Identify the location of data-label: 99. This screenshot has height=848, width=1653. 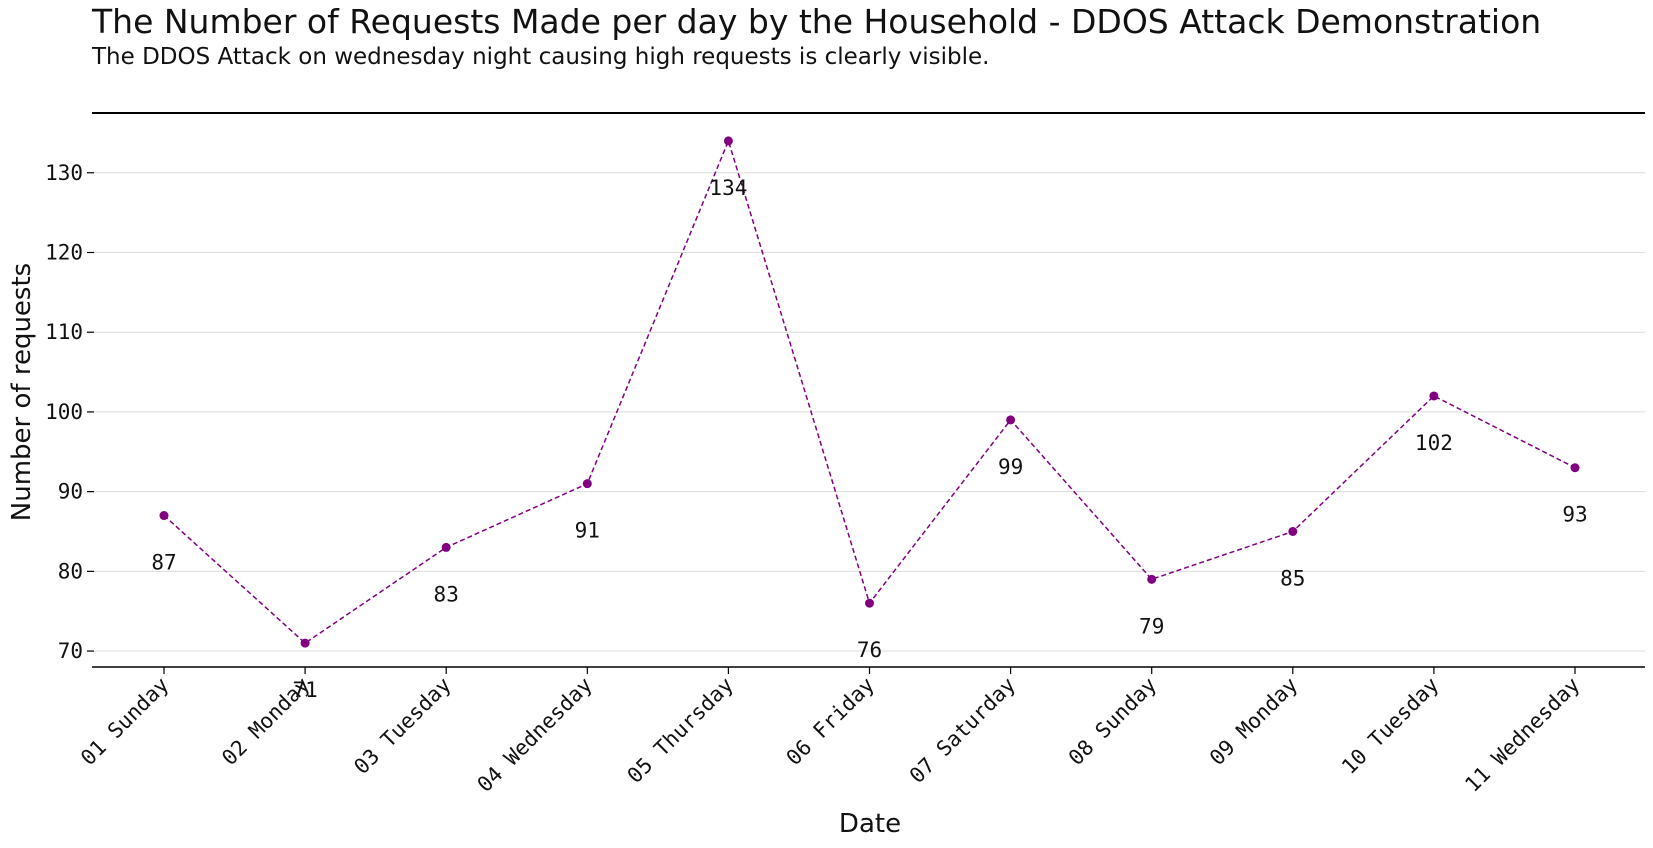
(1010, 467).